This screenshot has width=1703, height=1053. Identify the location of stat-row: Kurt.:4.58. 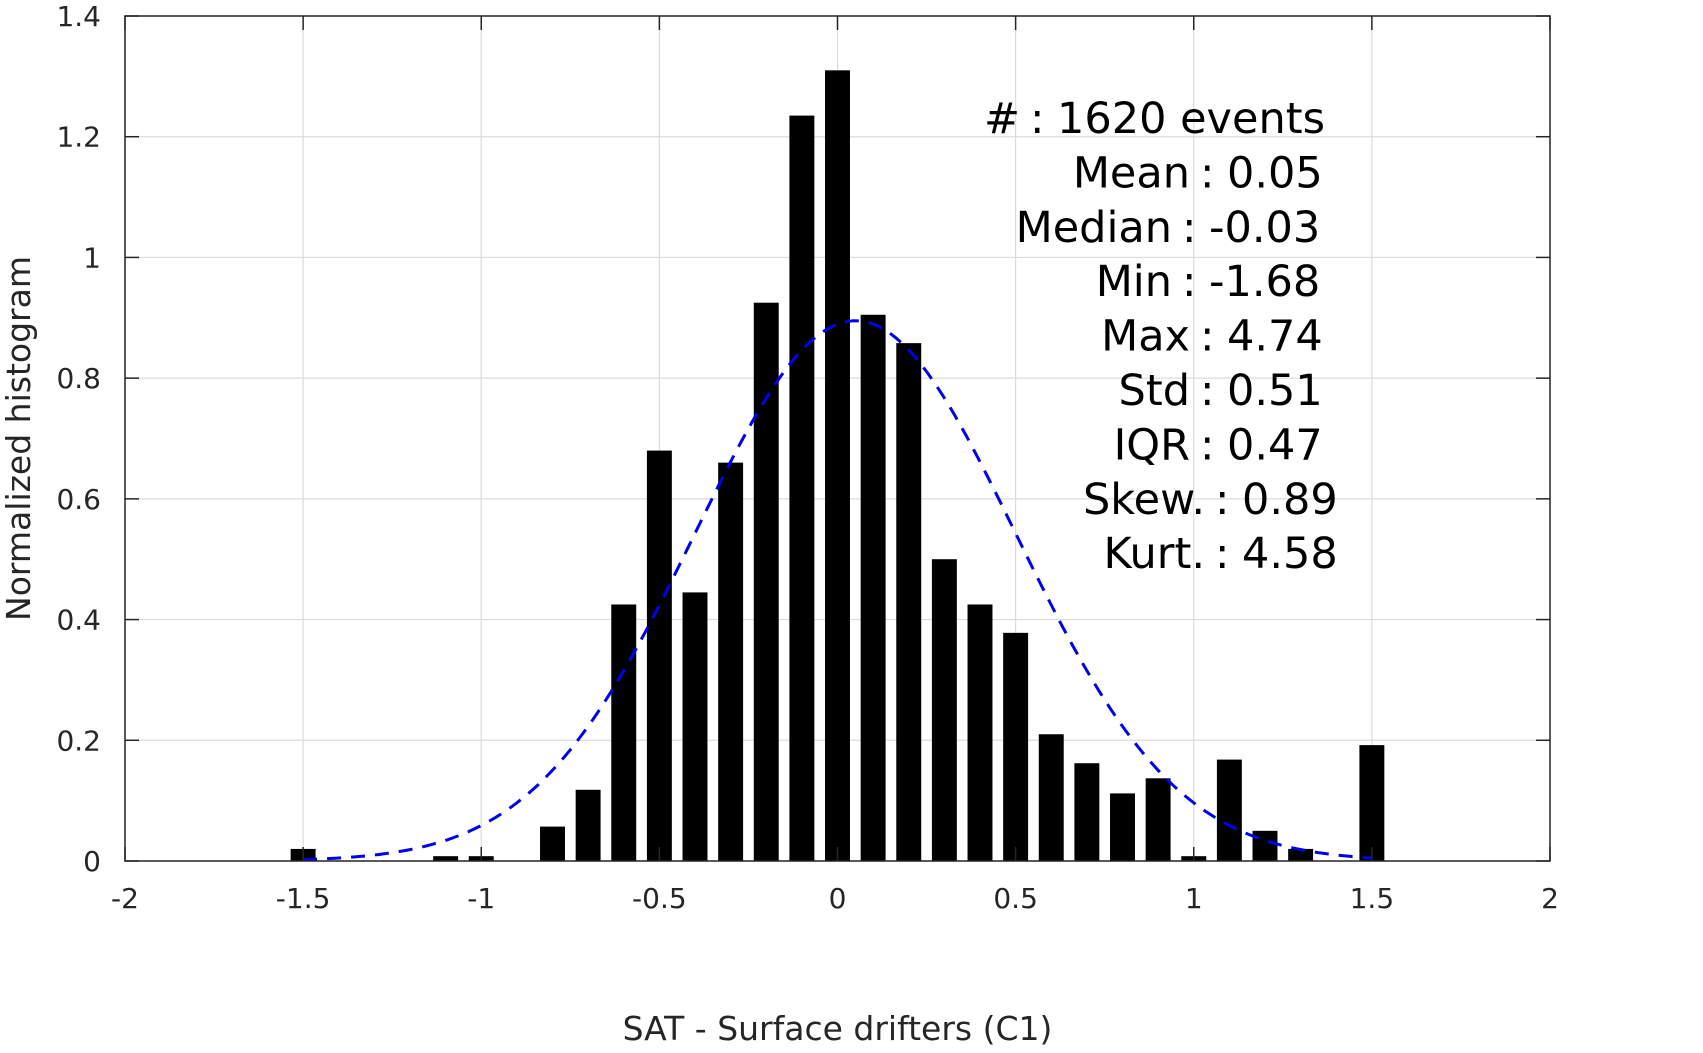
(1220, 554).